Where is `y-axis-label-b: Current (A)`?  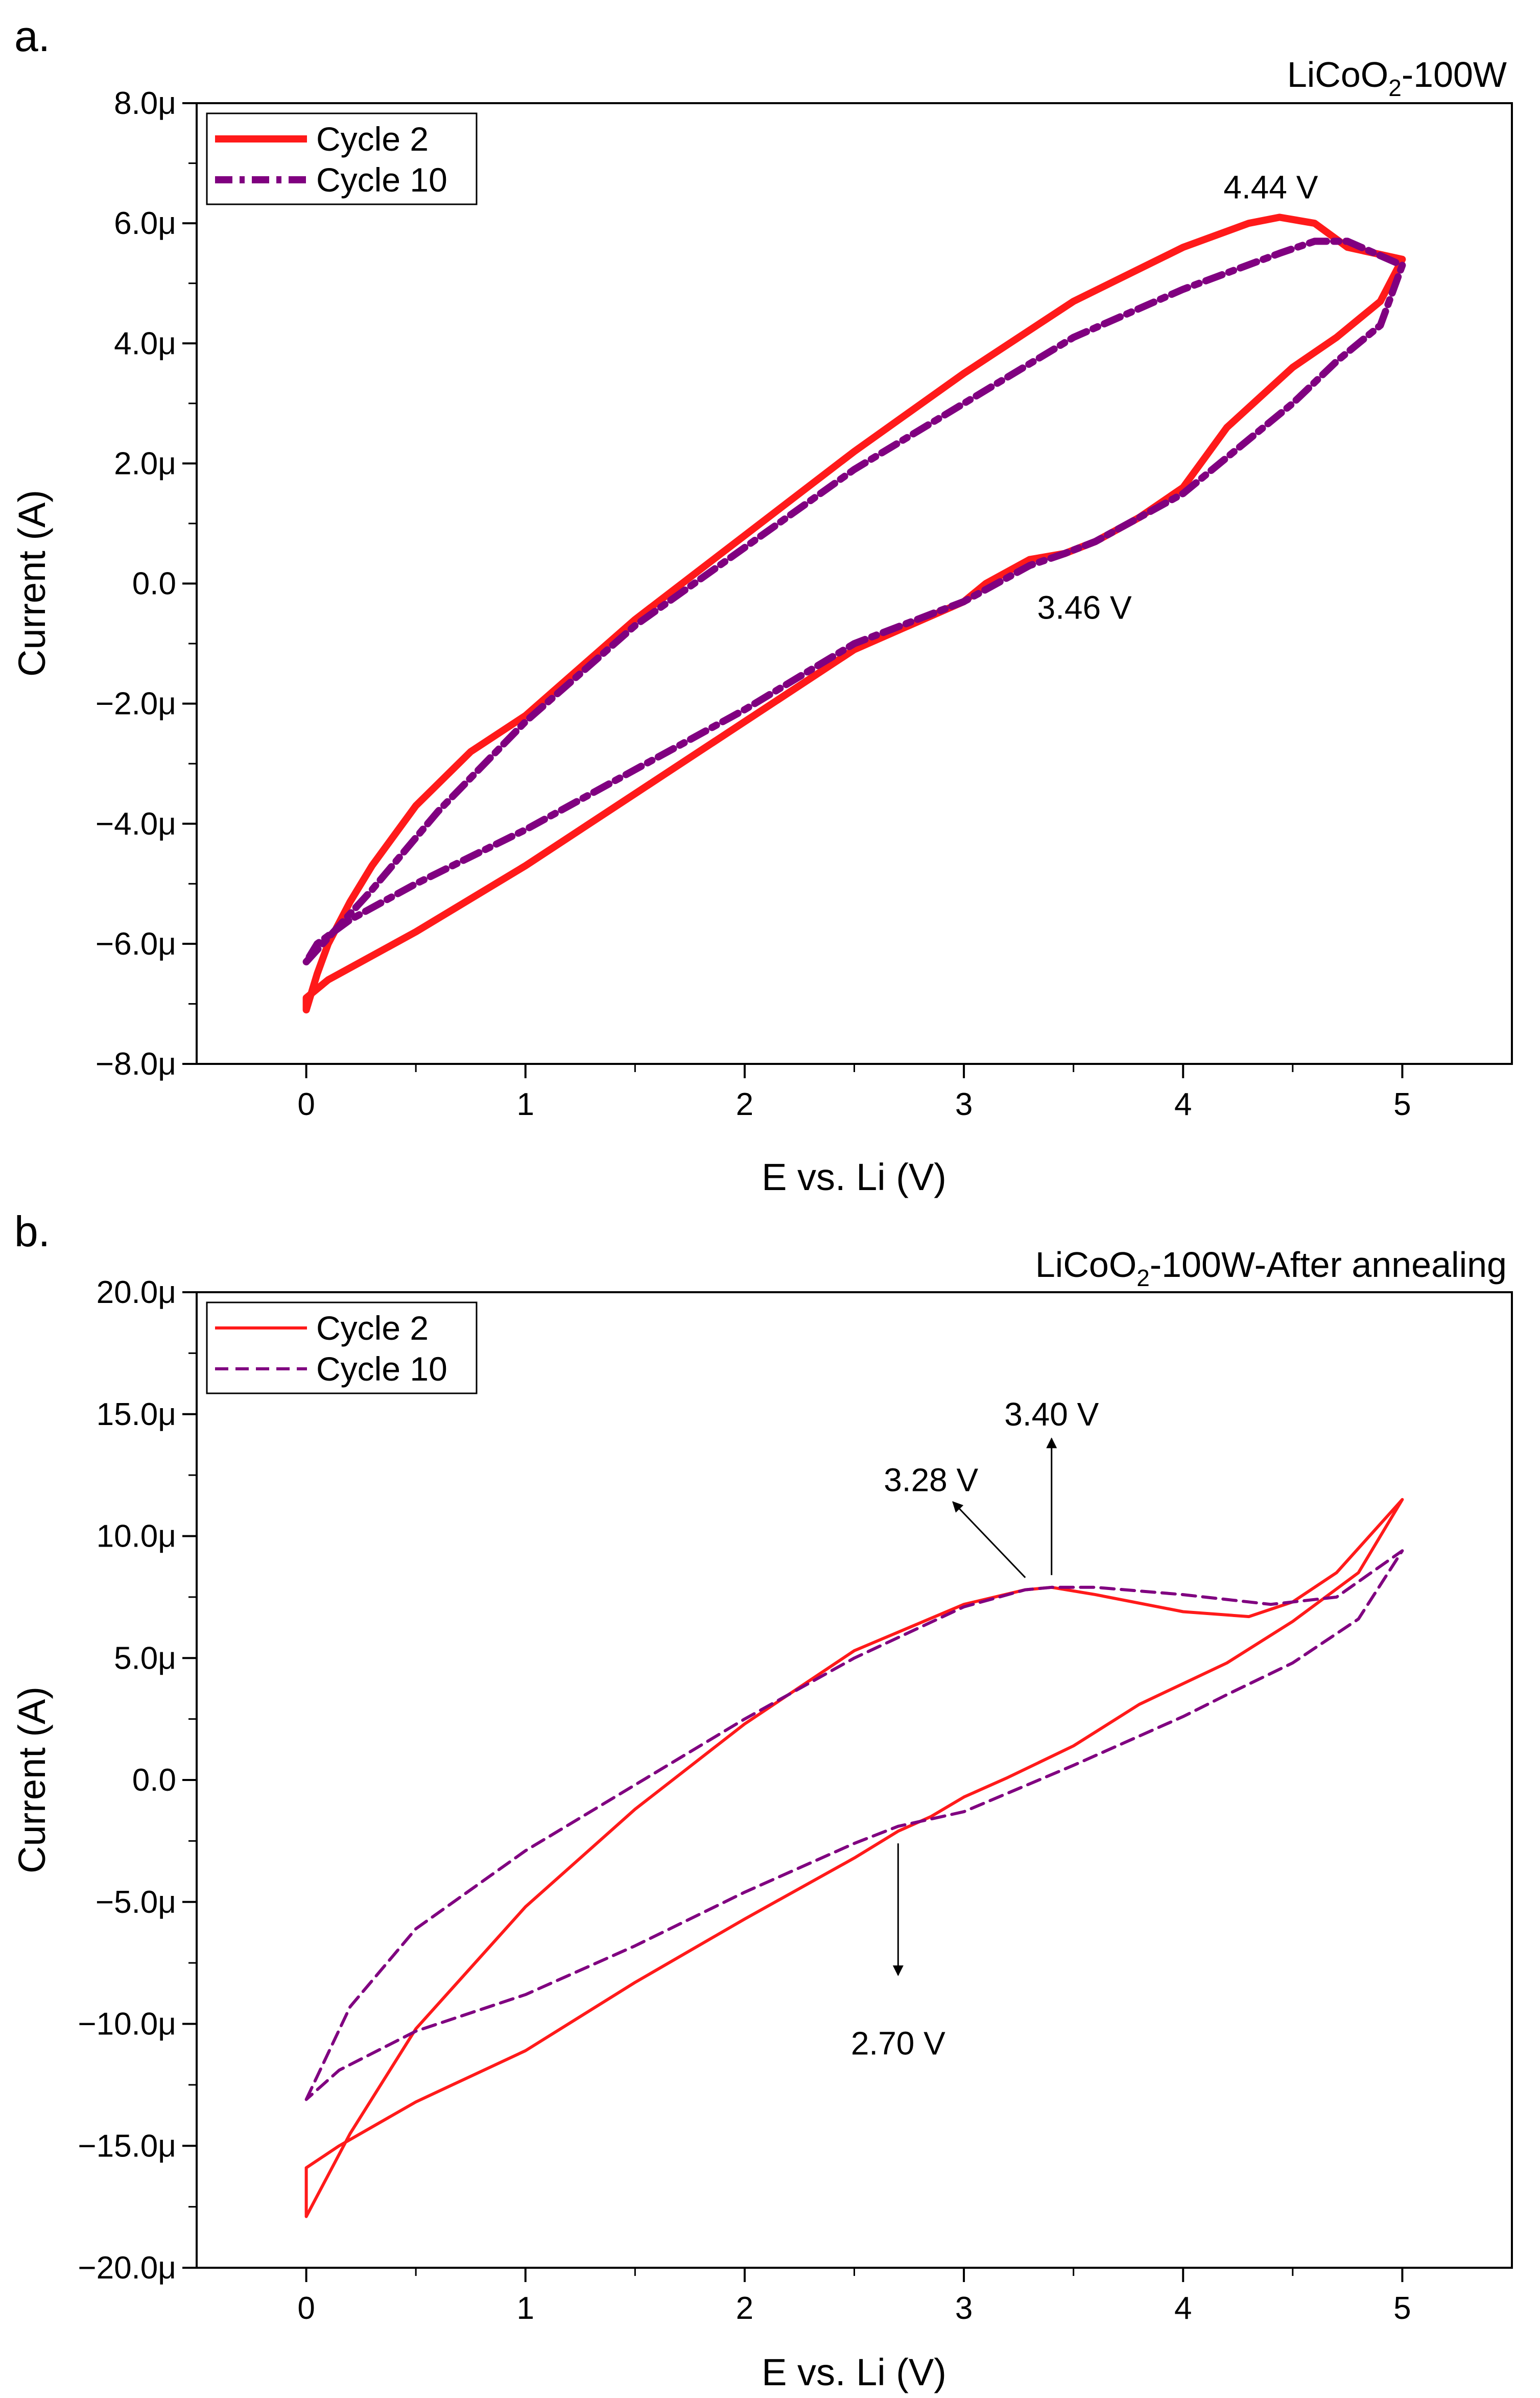 y-axis-label-b: Current (A) is located at coordinates (32, 1780).